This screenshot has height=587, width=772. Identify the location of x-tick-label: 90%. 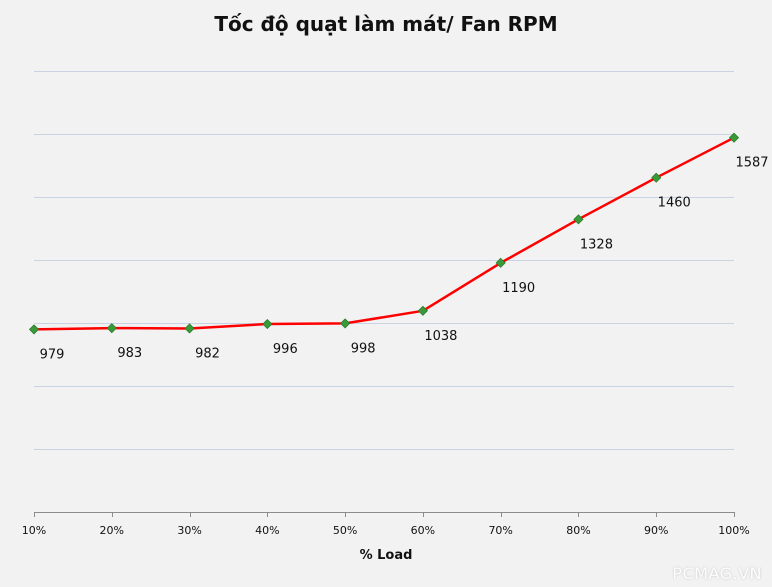
(656, 530).